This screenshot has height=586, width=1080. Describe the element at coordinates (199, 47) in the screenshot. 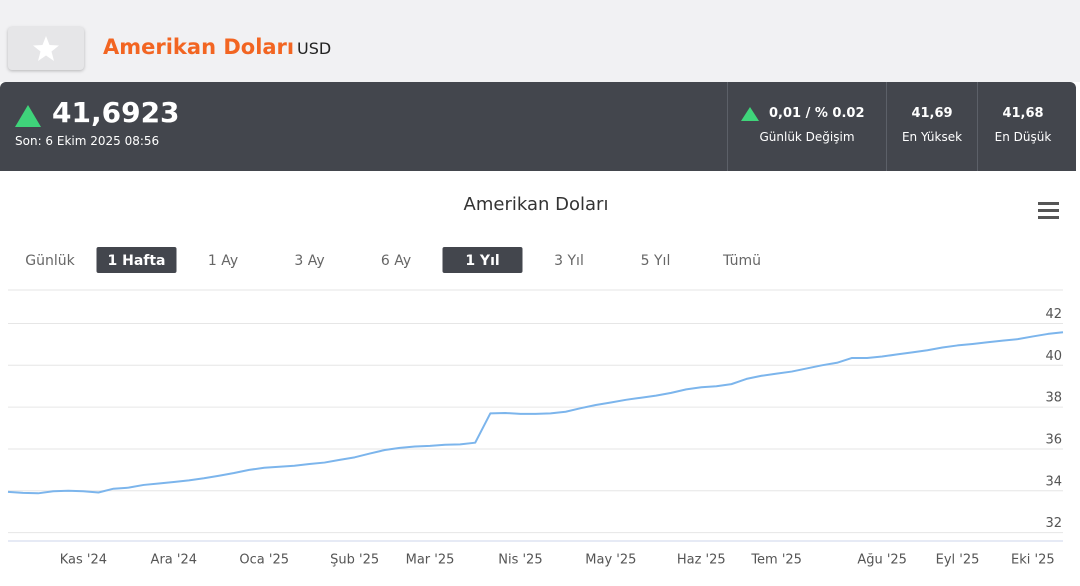

I see `currency-title: Amerikan Doları` at that location.